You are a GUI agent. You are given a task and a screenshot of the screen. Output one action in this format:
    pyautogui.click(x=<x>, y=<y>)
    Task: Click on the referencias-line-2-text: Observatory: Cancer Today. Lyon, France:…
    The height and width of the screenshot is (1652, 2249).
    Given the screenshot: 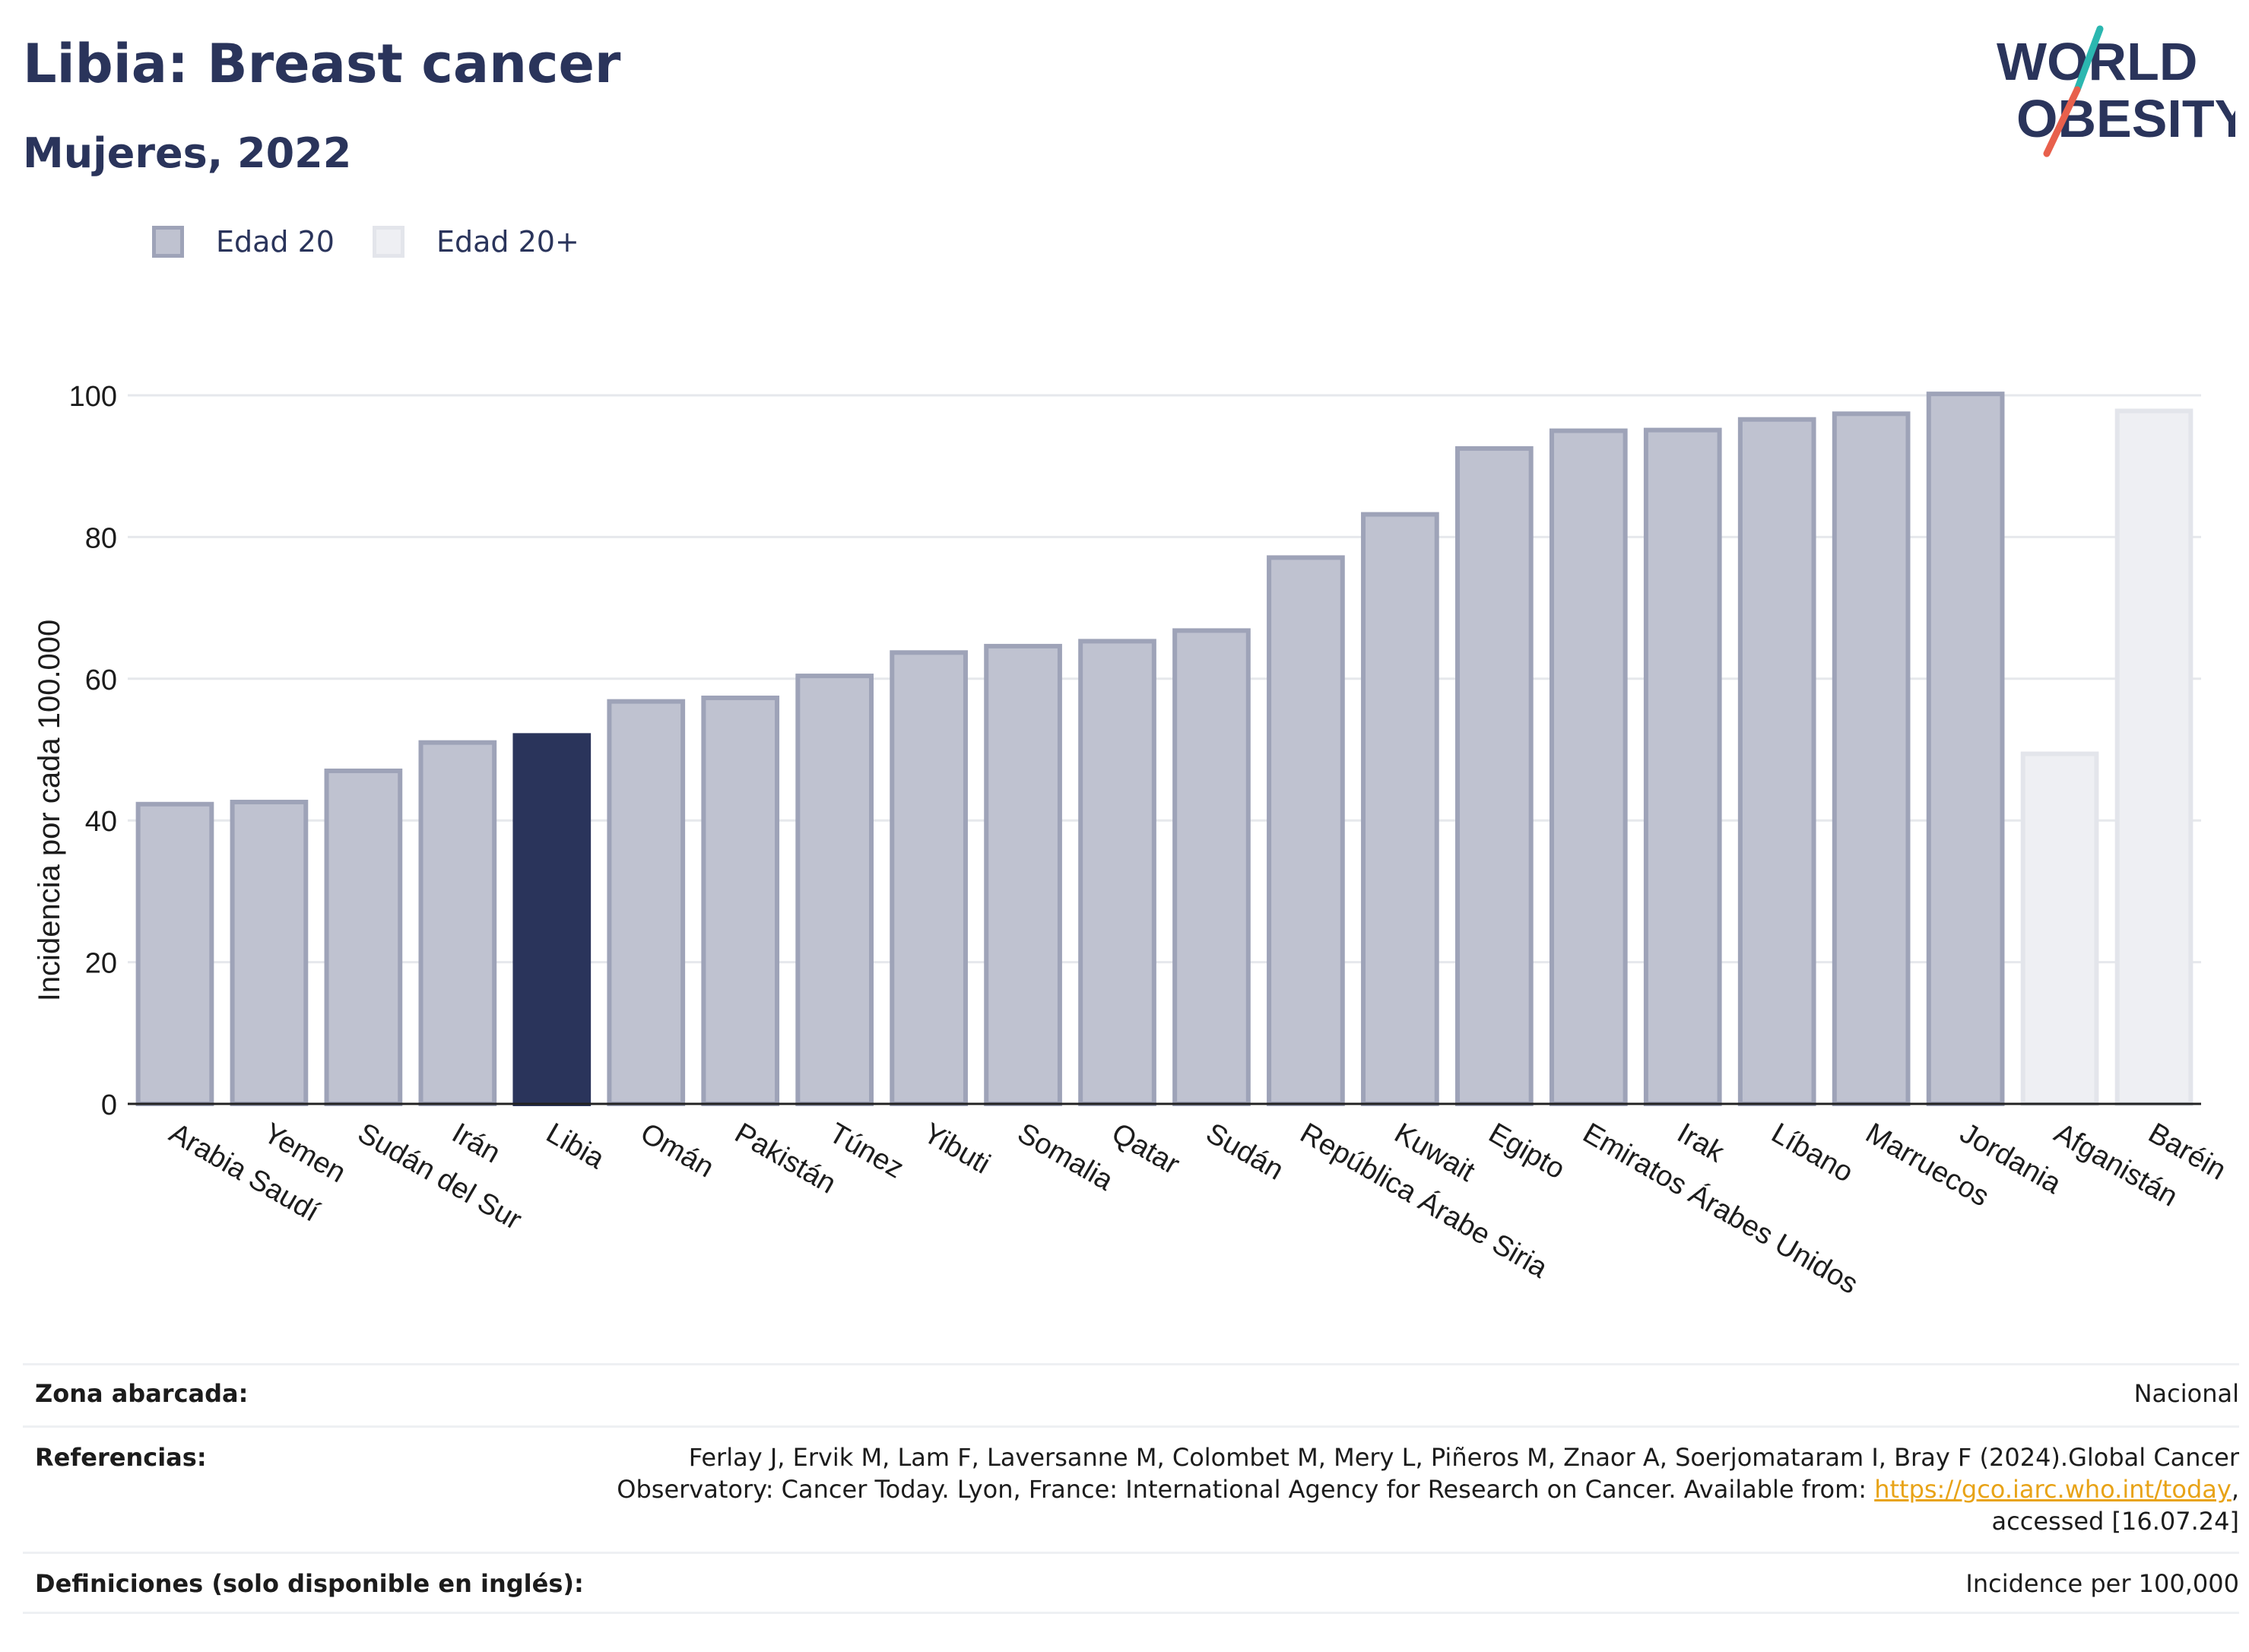 What is the action you would take?
    pyautogui.click(x=1246, y=1489)
    